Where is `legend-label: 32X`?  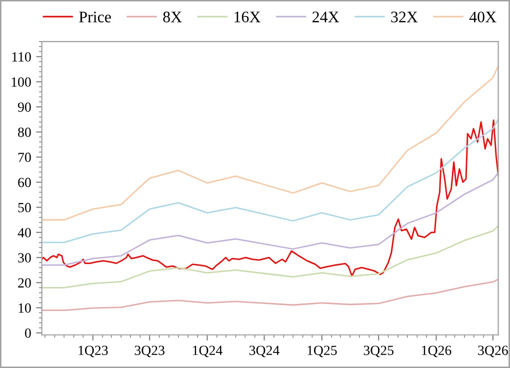
legend-label: 32X is located at coordinates (404, 17).